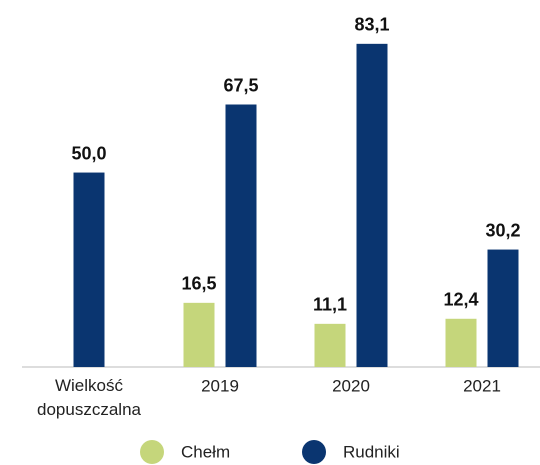 The width and height of the screenshot is (540, 465). What do you see at coordinates (502, 230) in the screenshot?
I see `value-label: 30,2` at bounding box center [502, 230].